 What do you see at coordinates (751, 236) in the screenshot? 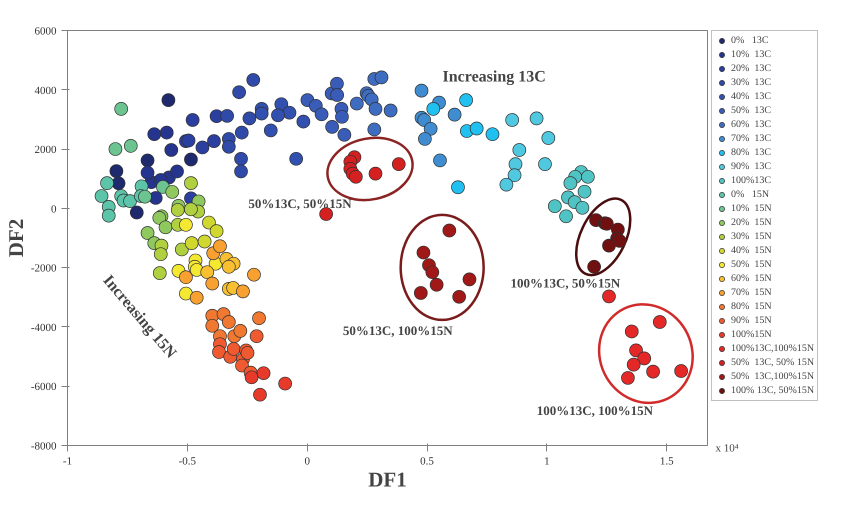
I see `legend-label: 30% 15N` at bounding box center [751, 236].